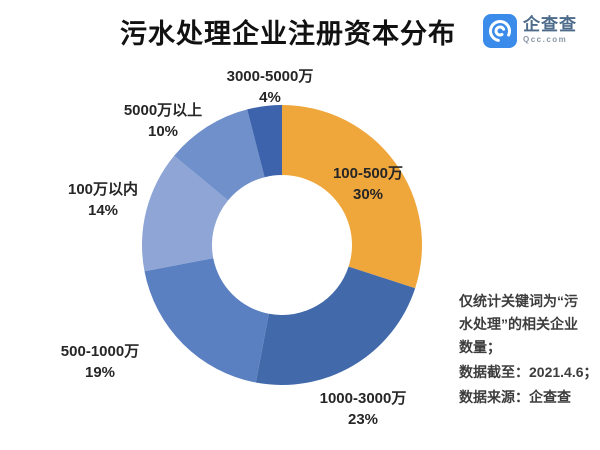 This screenshot has height=450, width=600. Describe the element at coordinates (480, 347) in the screenshot. I see `note-line: 数量；` at that location.